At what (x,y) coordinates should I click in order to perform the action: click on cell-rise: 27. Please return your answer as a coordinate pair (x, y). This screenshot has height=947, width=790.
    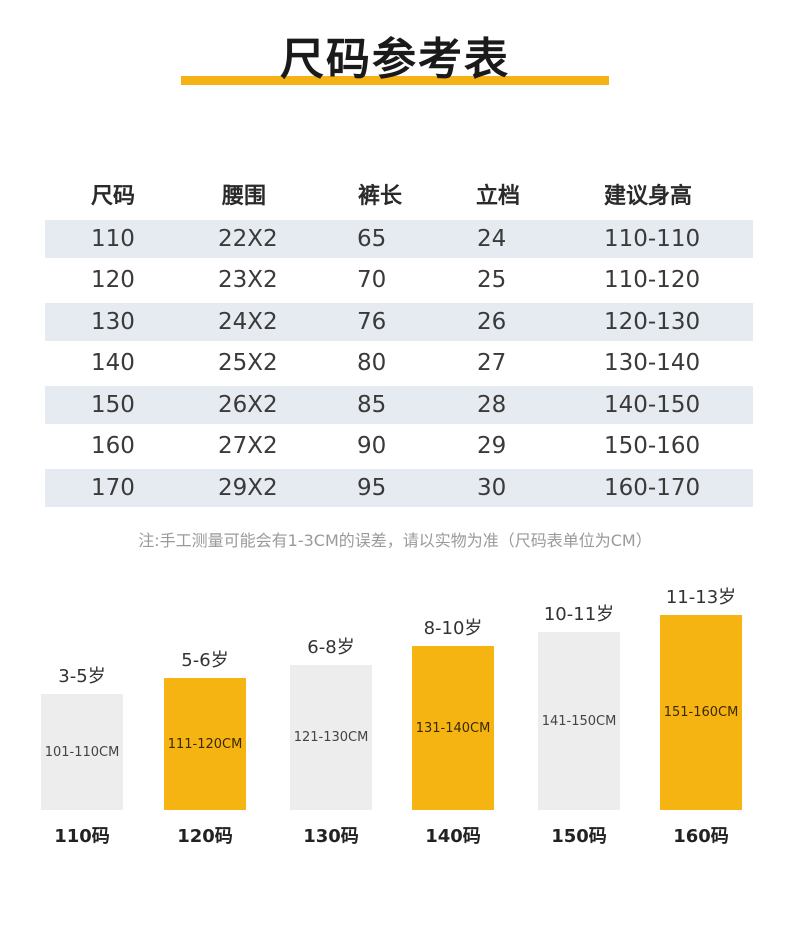
    Looking at the image, I should click on (492, 363).